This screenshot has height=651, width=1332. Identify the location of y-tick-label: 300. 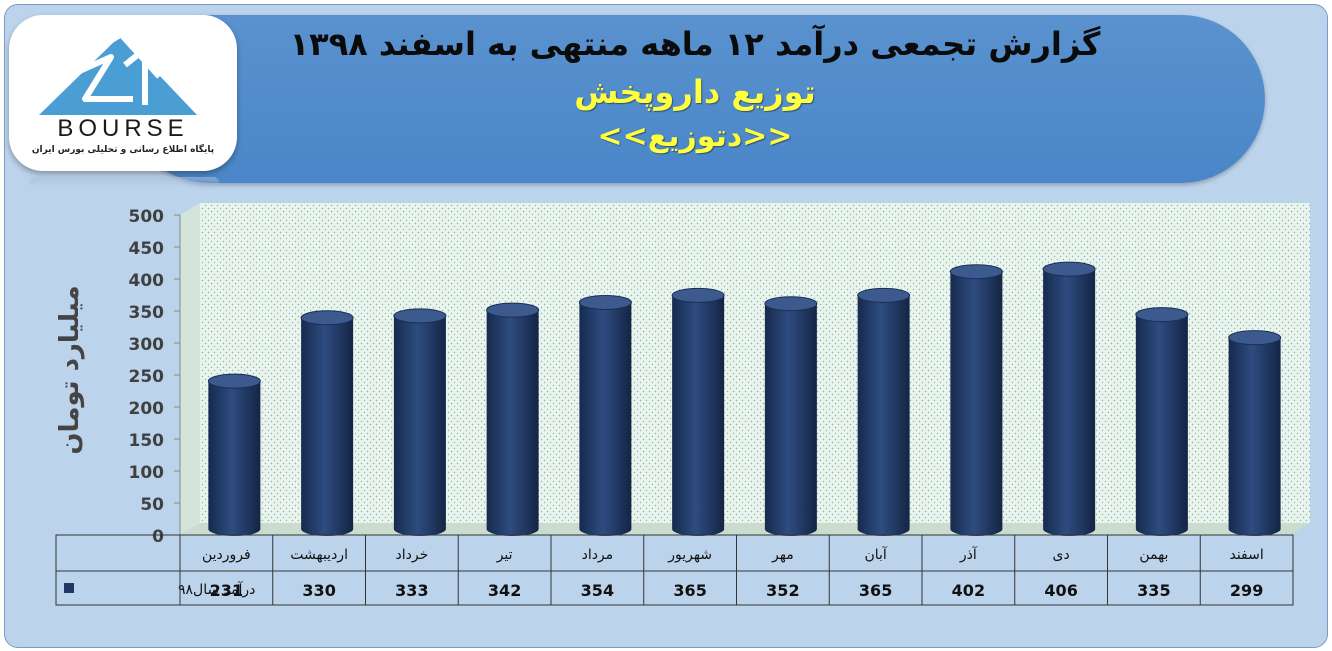
(147, 345).